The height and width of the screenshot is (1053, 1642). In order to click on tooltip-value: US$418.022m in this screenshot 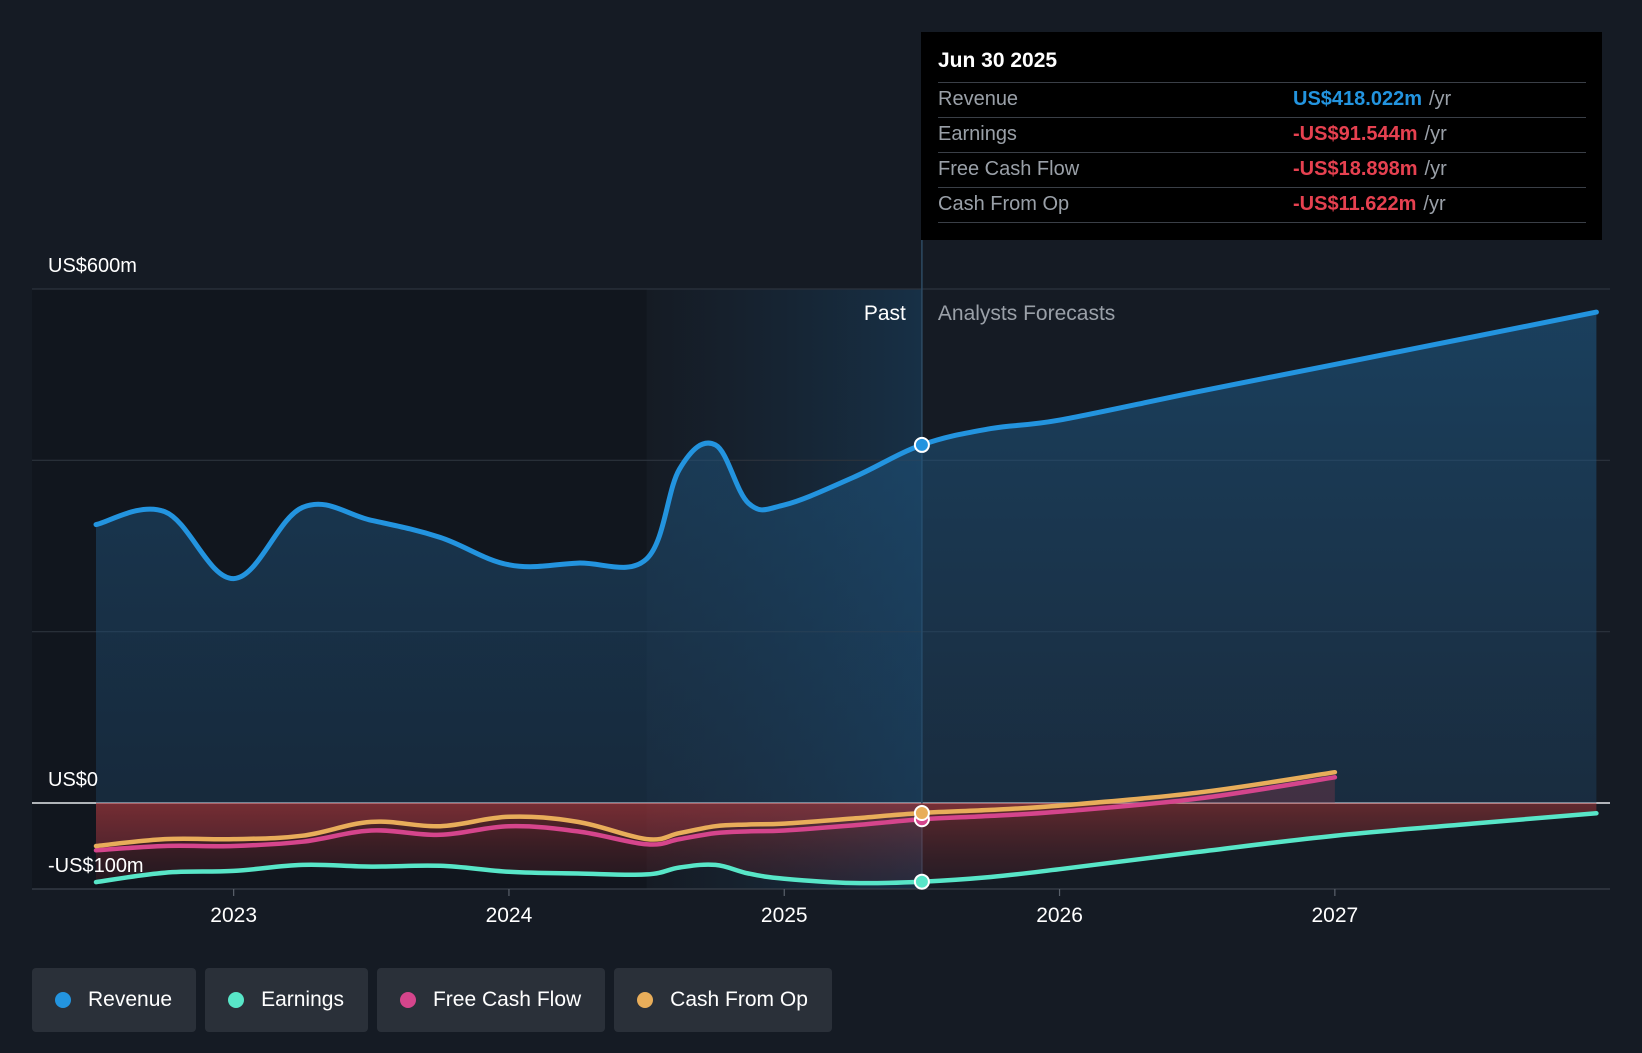, I will do `click(1357, 99)`.